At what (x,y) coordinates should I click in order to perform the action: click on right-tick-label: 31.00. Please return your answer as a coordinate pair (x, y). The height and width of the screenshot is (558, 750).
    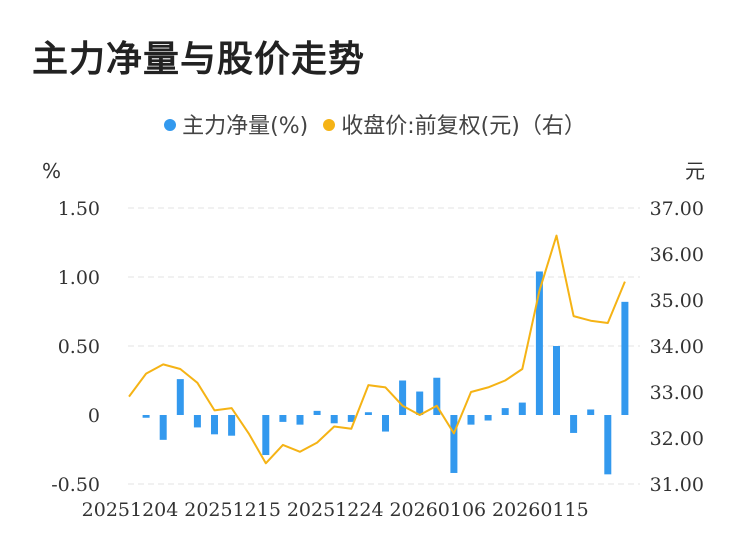
    Looking at the image, I should click on (677, 485).